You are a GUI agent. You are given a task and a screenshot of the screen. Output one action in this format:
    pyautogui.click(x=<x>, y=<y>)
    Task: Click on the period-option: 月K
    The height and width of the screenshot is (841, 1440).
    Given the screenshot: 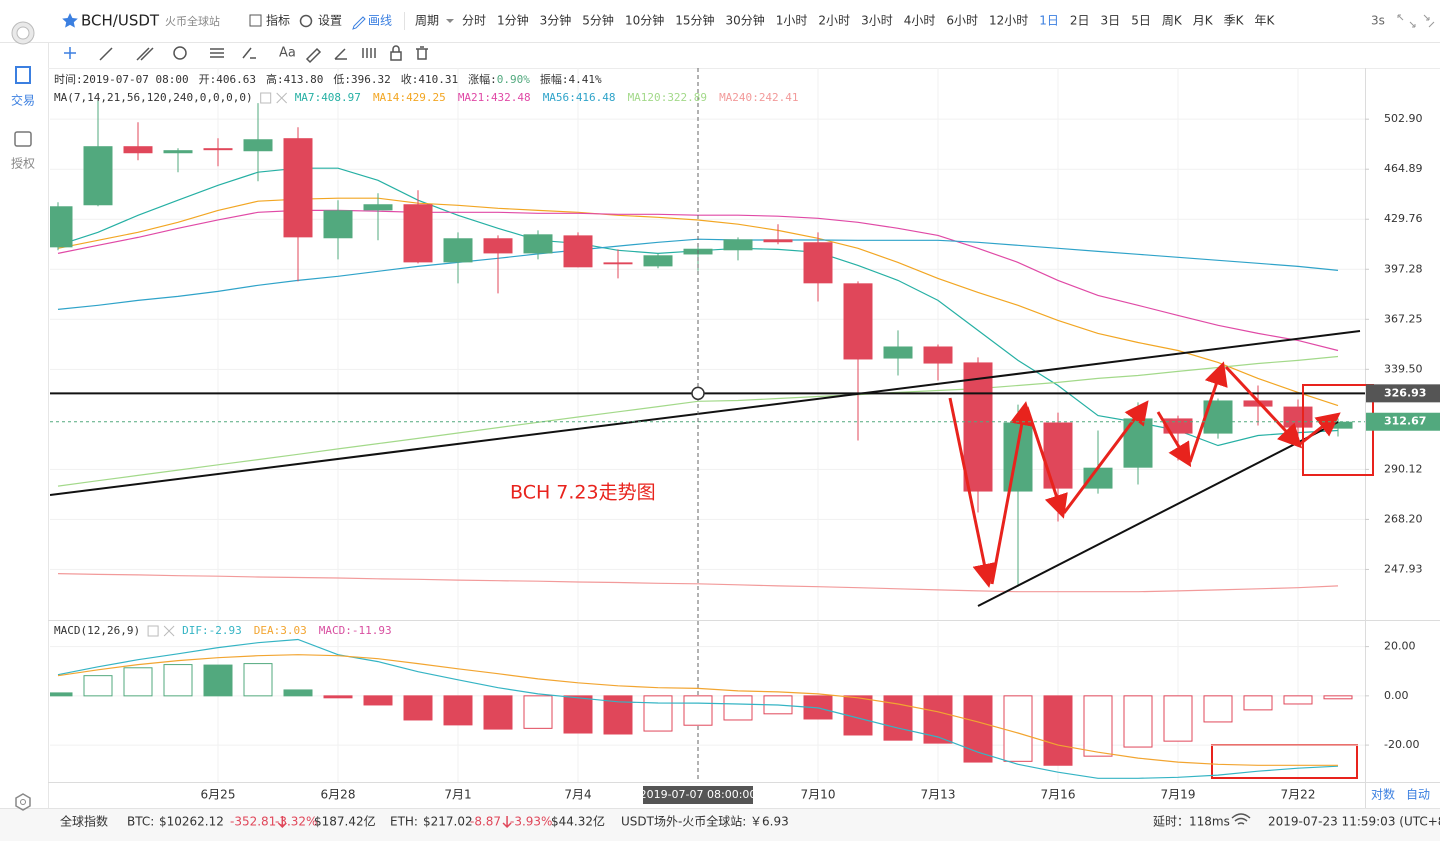 What is the action you would take?
    pyautogui.click(x=1203, y=21)
    